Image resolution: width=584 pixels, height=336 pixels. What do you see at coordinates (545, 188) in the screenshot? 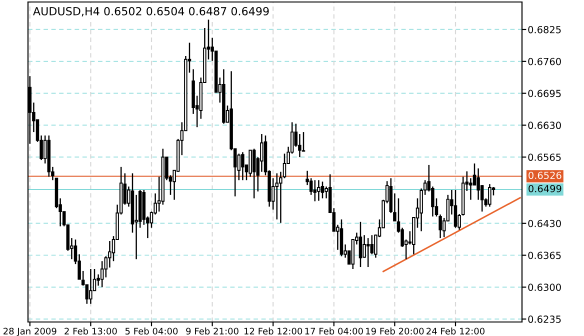
I see `ref-line-label: 0.6499` at bounding box center [545, 188].